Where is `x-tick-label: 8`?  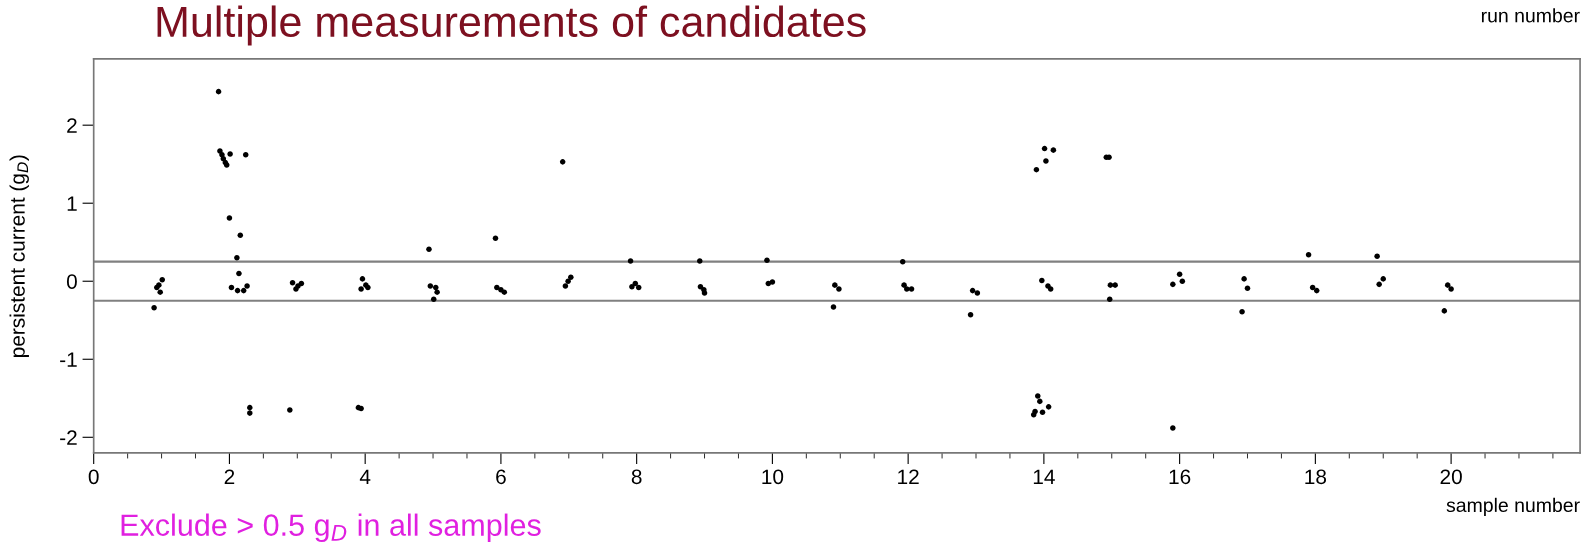 x-tick-label: 8 is located at coordinates (636, 477).